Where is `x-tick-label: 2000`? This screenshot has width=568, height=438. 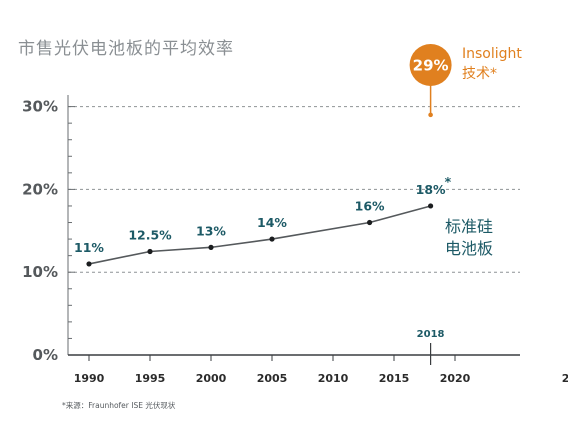
x-tick-label: 2000 is located at coordinates (211, 378).